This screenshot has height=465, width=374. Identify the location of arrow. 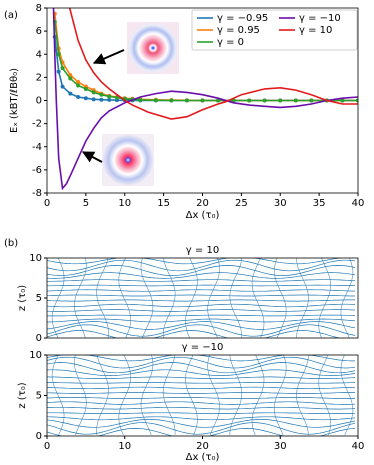
(108, 57).